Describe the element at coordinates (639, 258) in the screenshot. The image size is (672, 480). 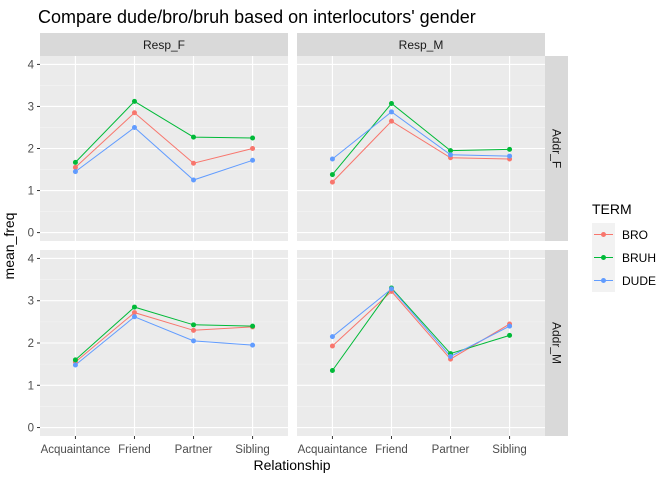
I see `legend-entry-bruh: BRUH` at that location.